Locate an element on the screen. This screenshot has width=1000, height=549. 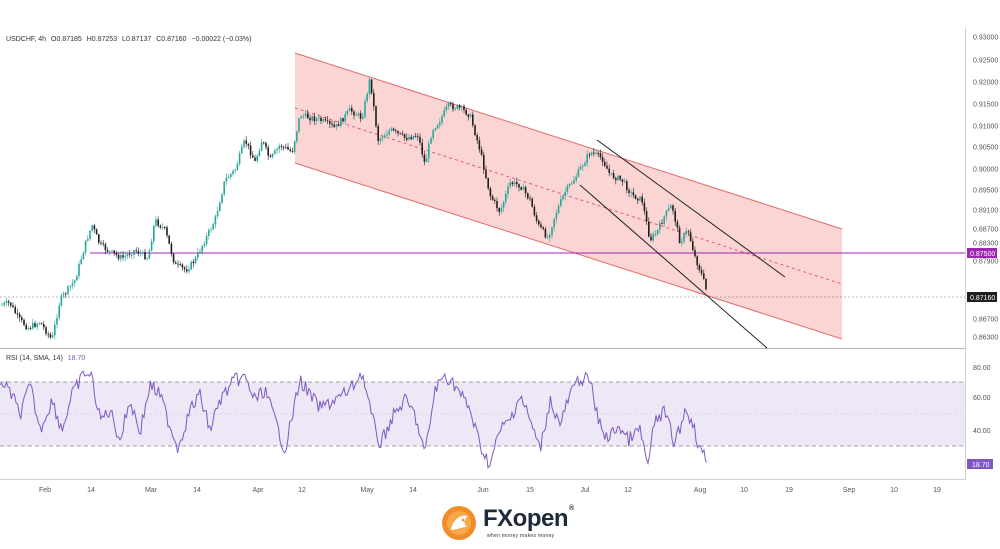
price-tick-label: 0.92000 is located at coordinates (985, 83).